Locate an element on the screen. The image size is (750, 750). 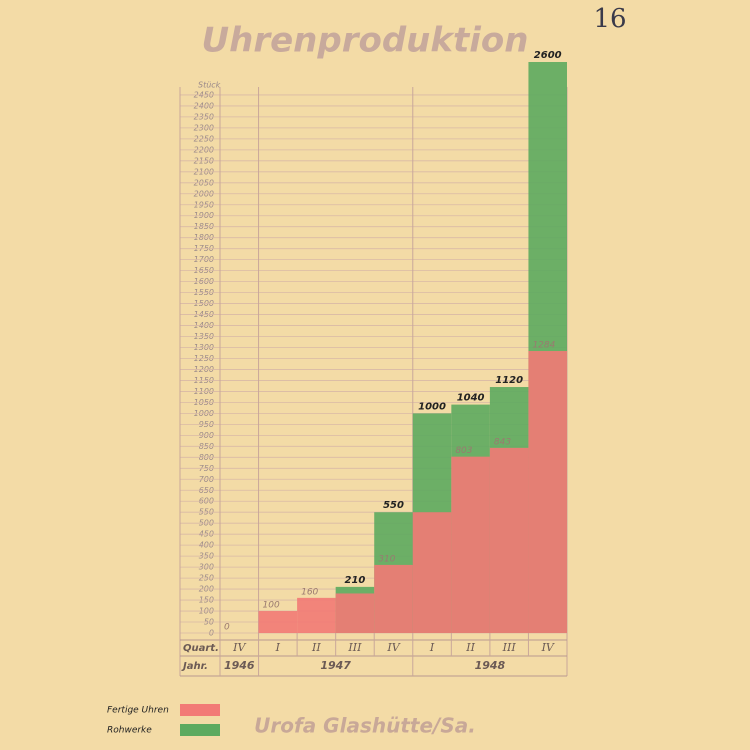
year-label: 1946 is located at coordinates (239, 665).